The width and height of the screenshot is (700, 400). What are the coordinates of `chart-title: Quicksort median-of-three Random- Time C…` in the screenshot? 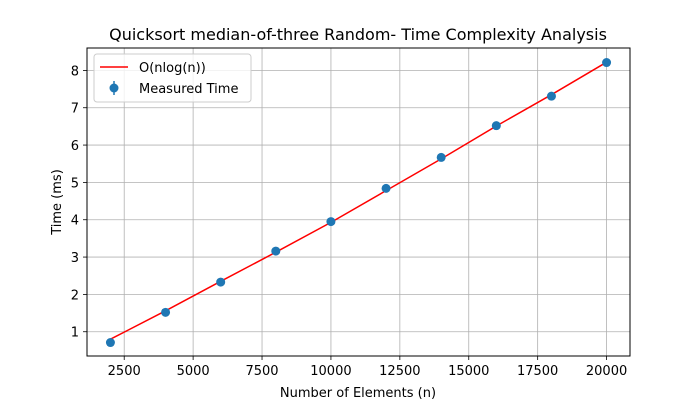 It's located at (358, 34).